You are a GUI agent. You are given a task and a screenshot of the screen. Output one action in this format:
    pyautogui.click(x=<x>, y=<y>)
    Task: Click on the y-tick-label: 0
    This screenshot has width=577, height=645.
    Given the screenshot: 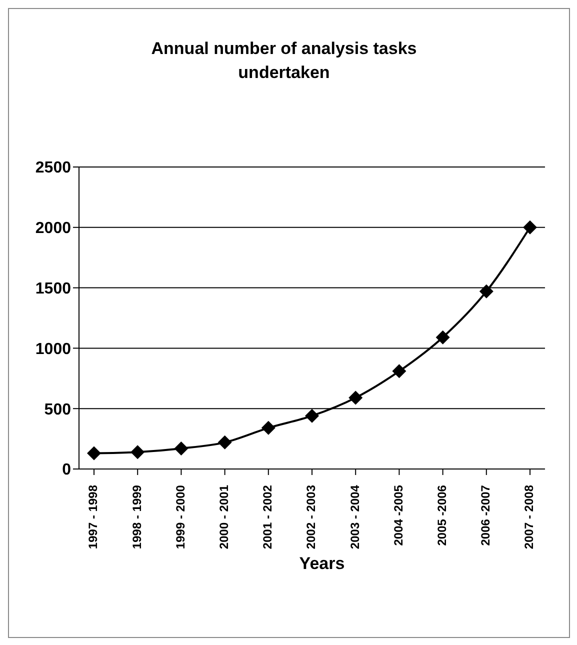 What is the action you would take?
    pyautogui.click(x=67, y=470)
    